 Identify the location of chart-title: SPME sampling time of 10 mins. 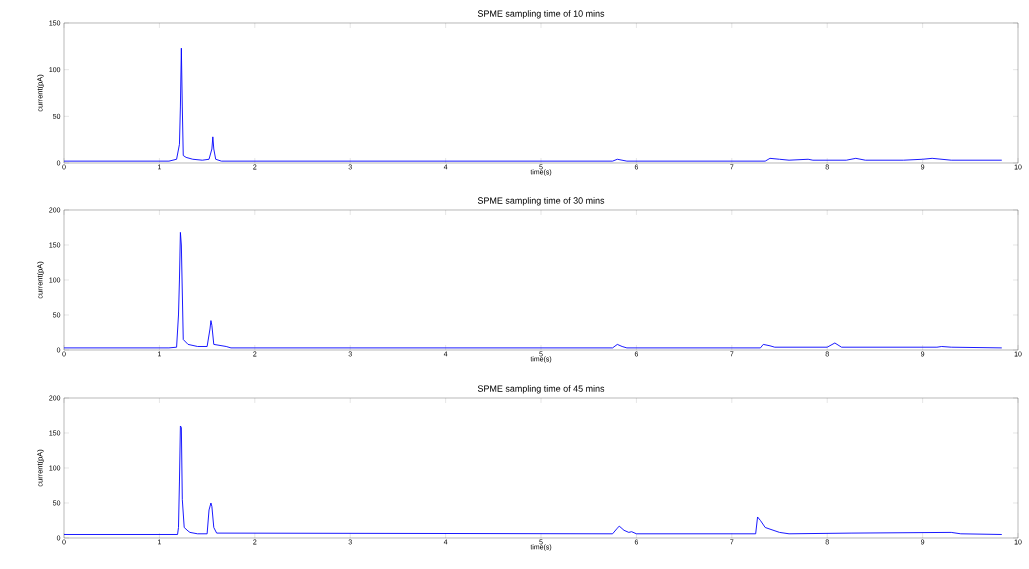
(541, 14).